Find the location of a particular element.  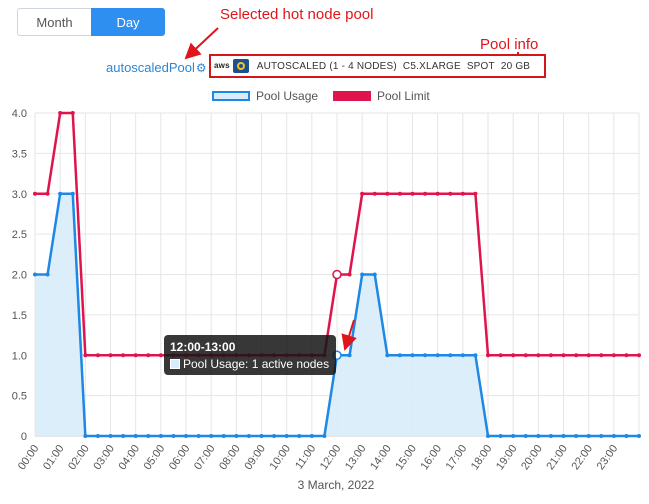

annotation-selected-pool: Selected hot node pool is located at coordinates (297, 14).